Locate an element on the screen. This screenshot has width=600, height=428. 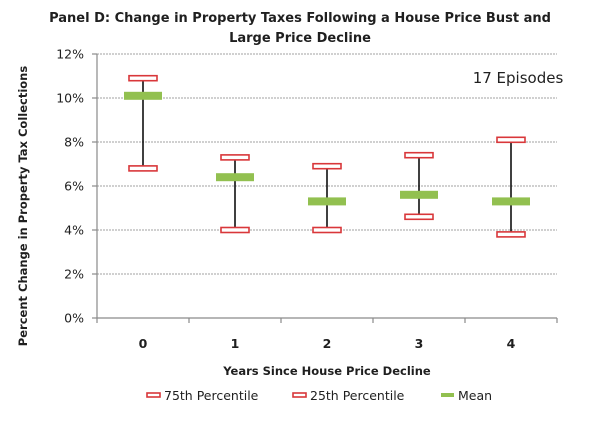
x-tick-label: 3 is located at coordinates (419, 343).